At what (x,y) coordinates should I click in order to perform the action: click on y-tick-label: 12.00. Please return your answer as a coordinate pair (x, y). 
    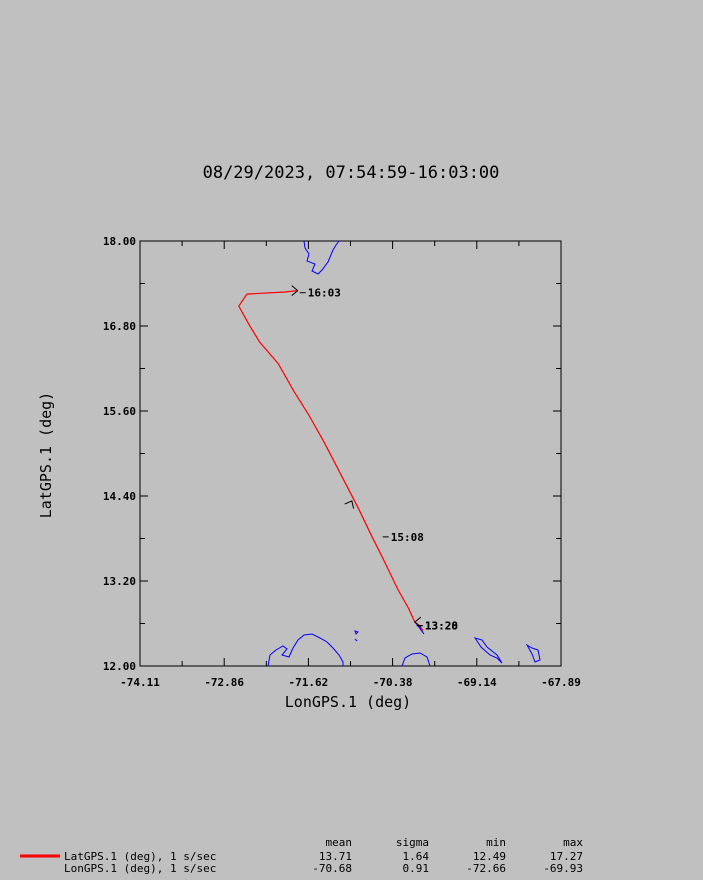
    Looking at the image, I should click on (119, 666).